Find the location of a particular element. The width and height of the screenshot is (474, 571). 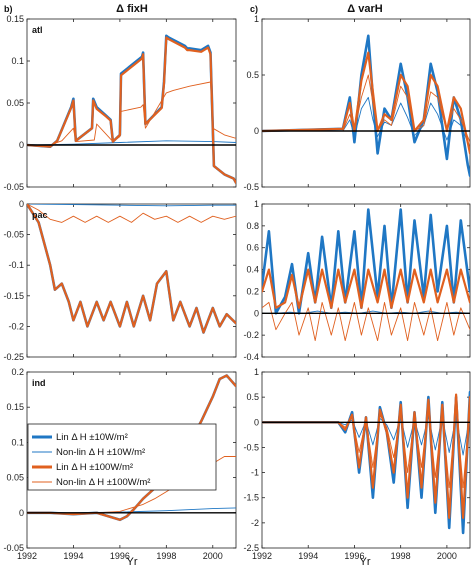

region-label-atl: atl is located at coordinates (37, 30).